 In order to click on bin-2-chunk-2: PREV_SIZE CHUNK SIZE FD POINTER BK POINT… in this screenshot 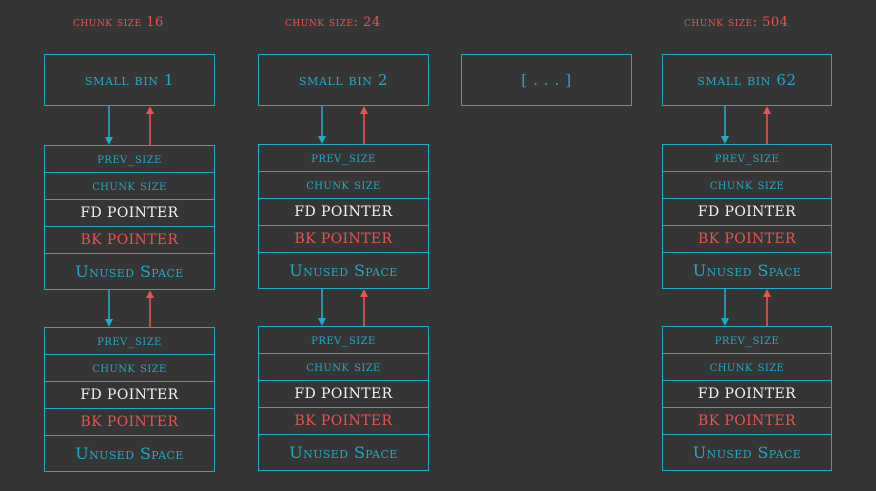, I will do `click(343, 398)`.